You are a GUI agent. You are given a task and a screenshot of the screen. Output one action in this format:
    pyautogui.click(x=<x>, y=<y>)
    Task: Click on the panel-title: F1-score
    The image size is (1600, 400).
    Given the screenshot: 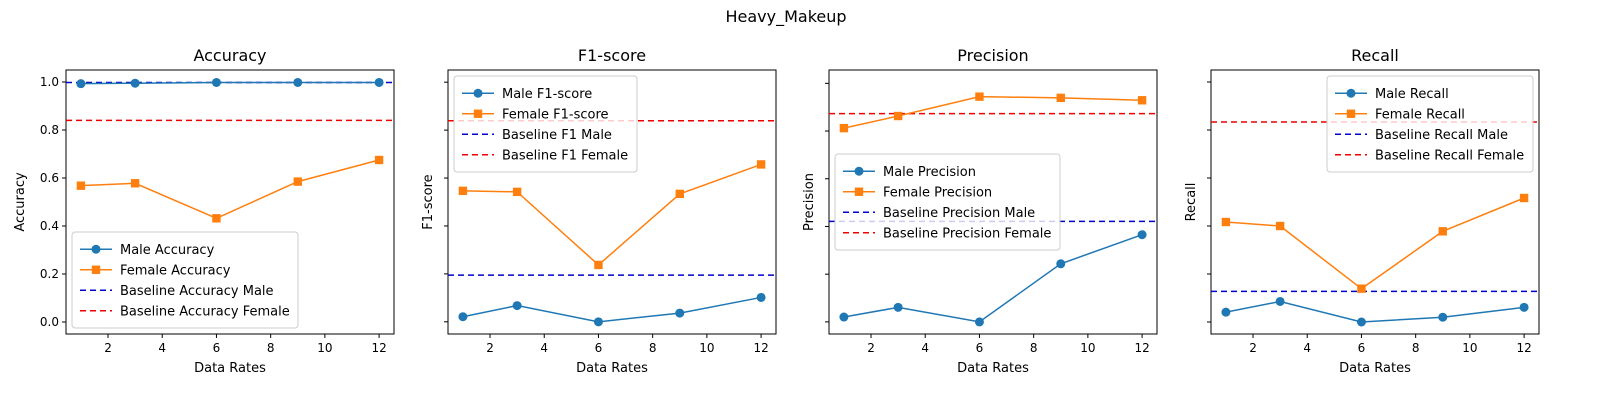 What is the action you would take?
    pyautogui.click(x=612, y=55)
    